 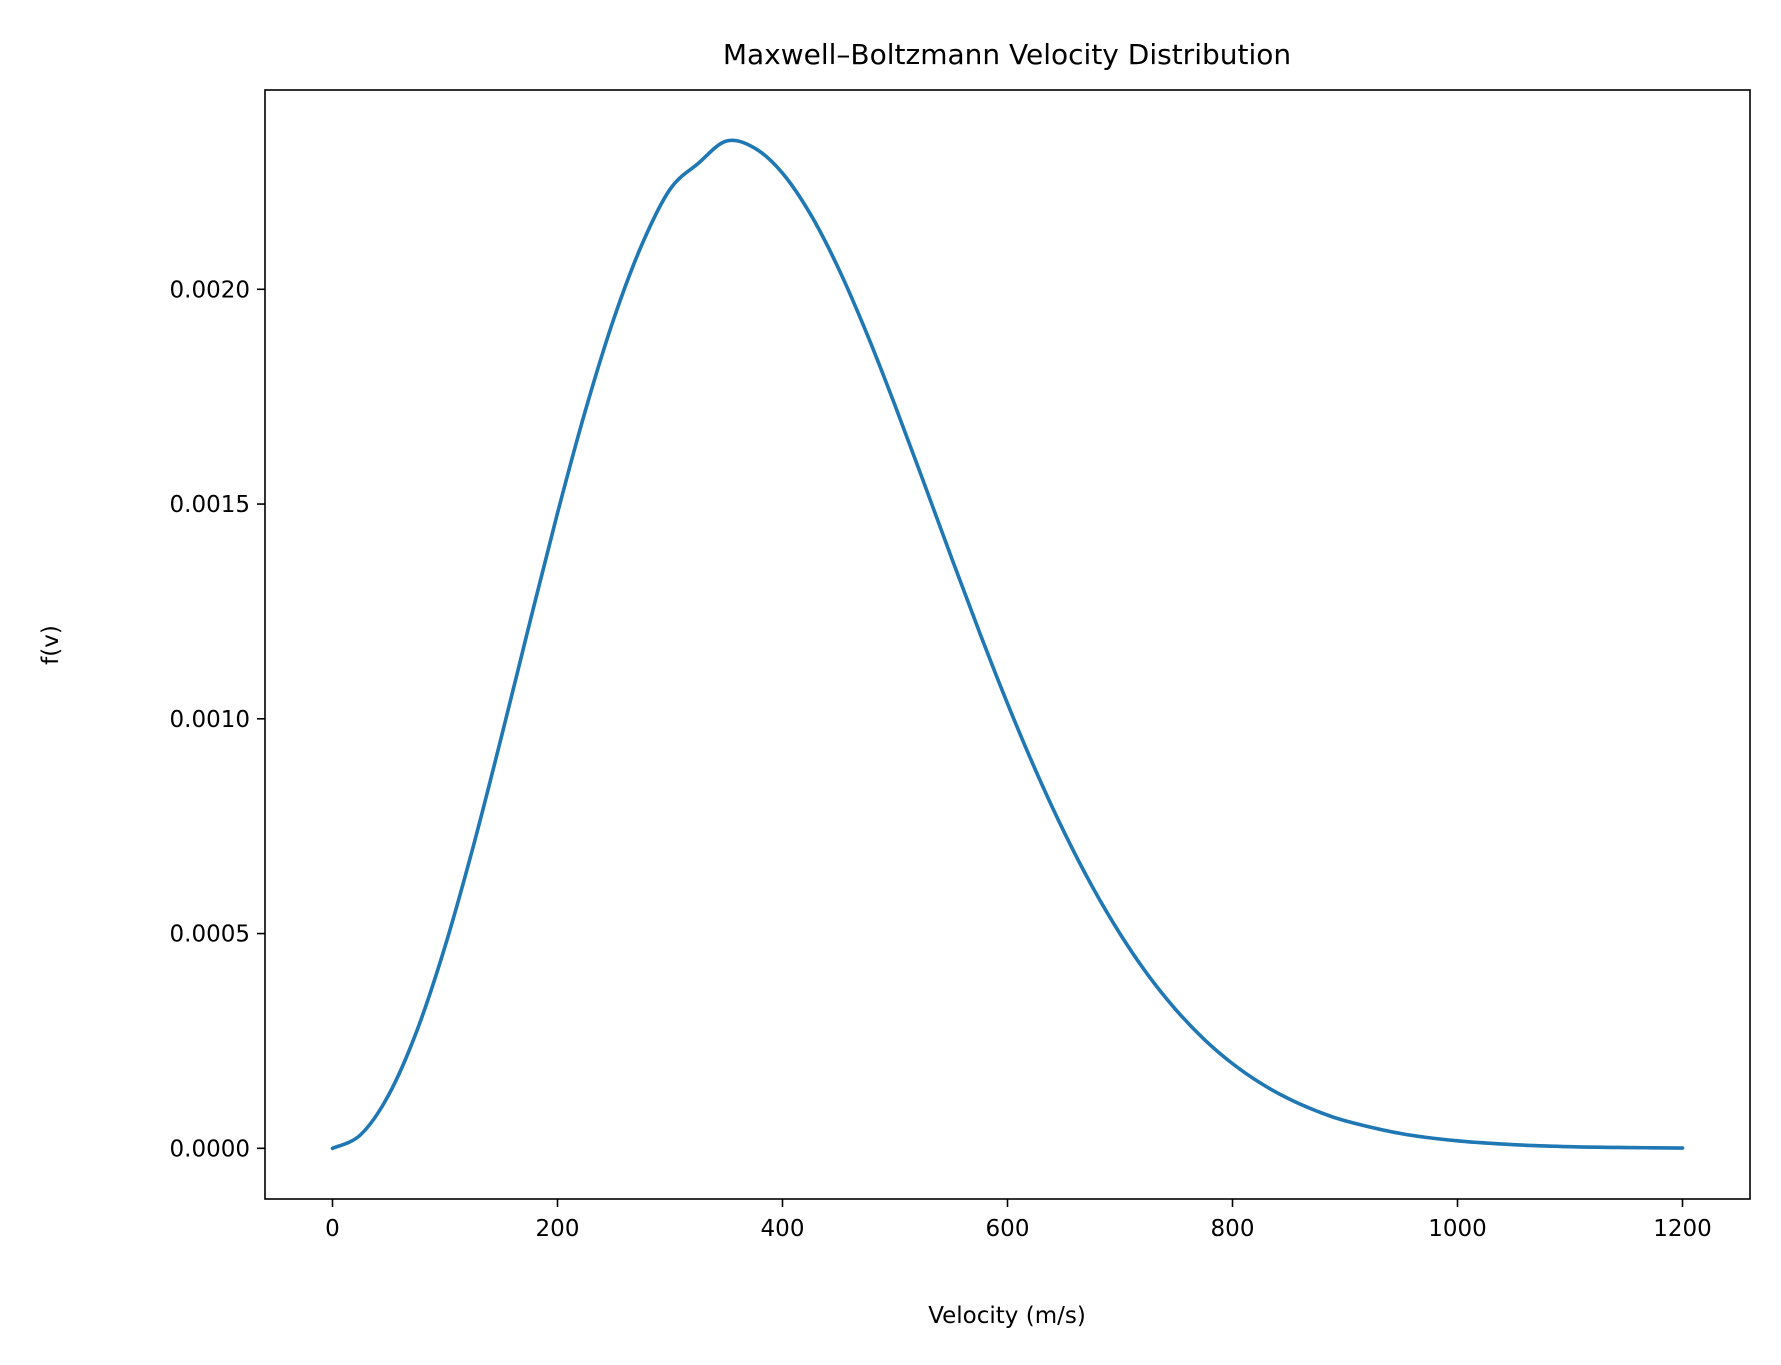 What do you see at coordinates (210, 935) in the screenshot?
I see `y-tick-label: 0.0005` at bounding box center [210, 935].